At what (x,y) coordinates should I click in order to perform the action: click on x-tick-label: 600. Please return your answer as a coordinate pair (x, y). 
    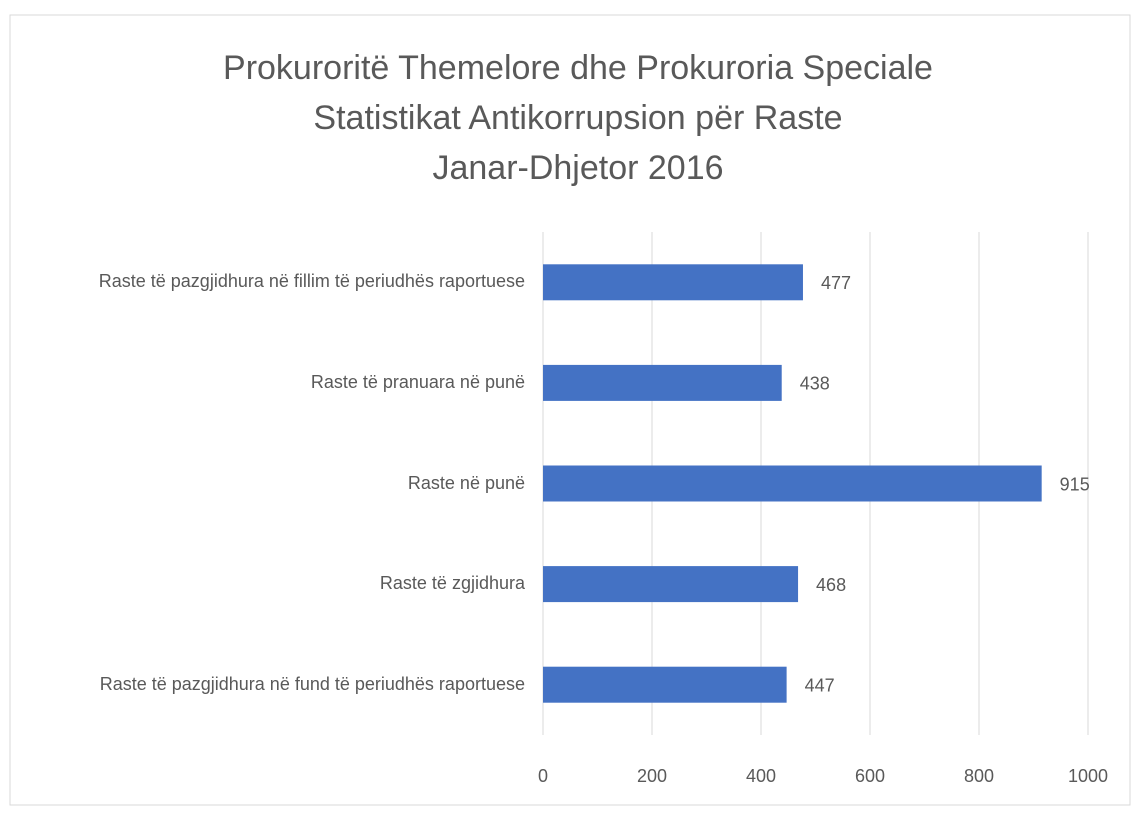
    Looking at the image, I should click on (870, 776).